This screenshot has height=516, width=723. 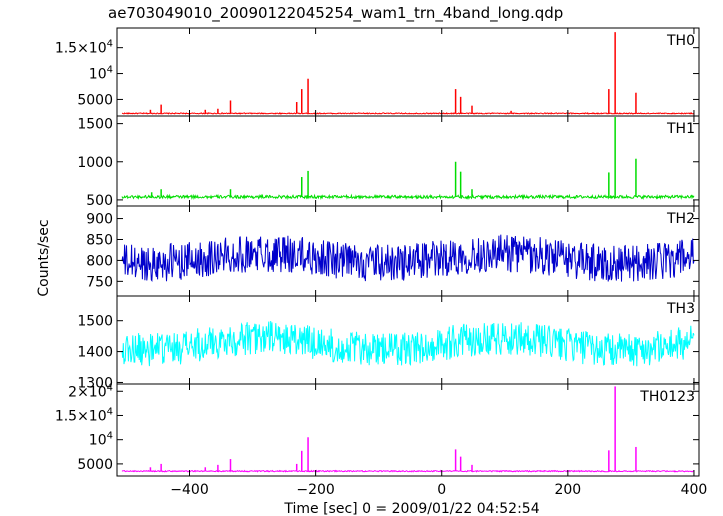 What do you see at coordinates (567, 490) in the screenshot?
I see `x-tick-label: 200` at bounding box center [567, 490].